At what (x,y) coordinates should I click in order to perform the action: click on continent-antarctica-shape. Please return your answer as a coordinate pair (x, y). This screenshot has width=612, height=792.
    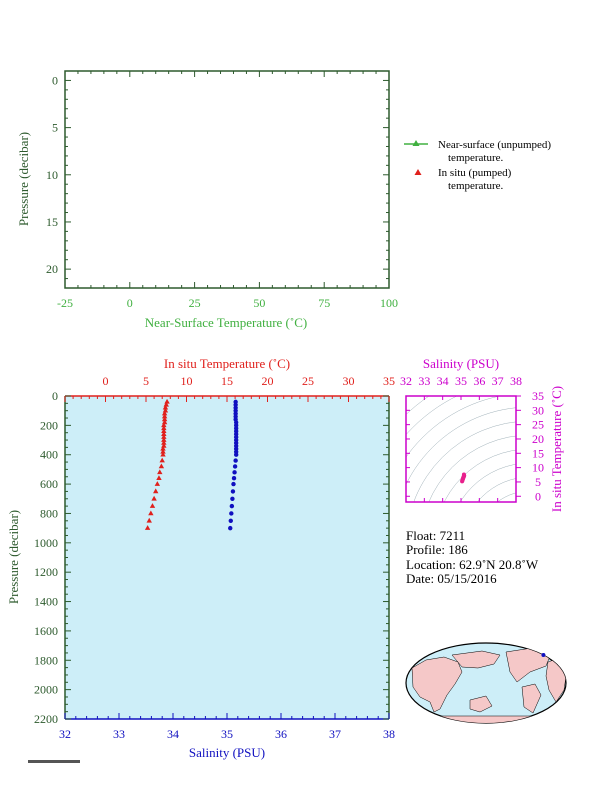
    Looking at the image, I should click on (486, 719).